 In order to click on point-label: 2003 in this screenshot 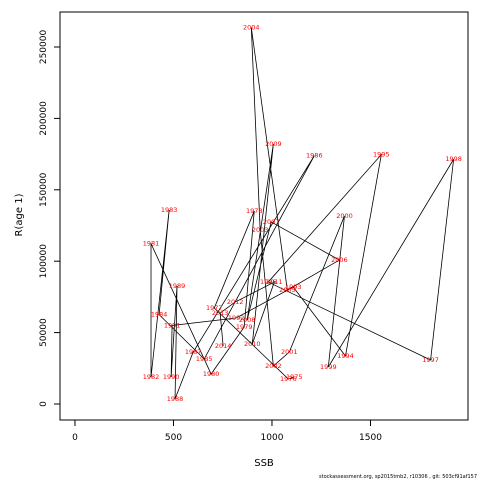, I will do `click(260, 230)`.